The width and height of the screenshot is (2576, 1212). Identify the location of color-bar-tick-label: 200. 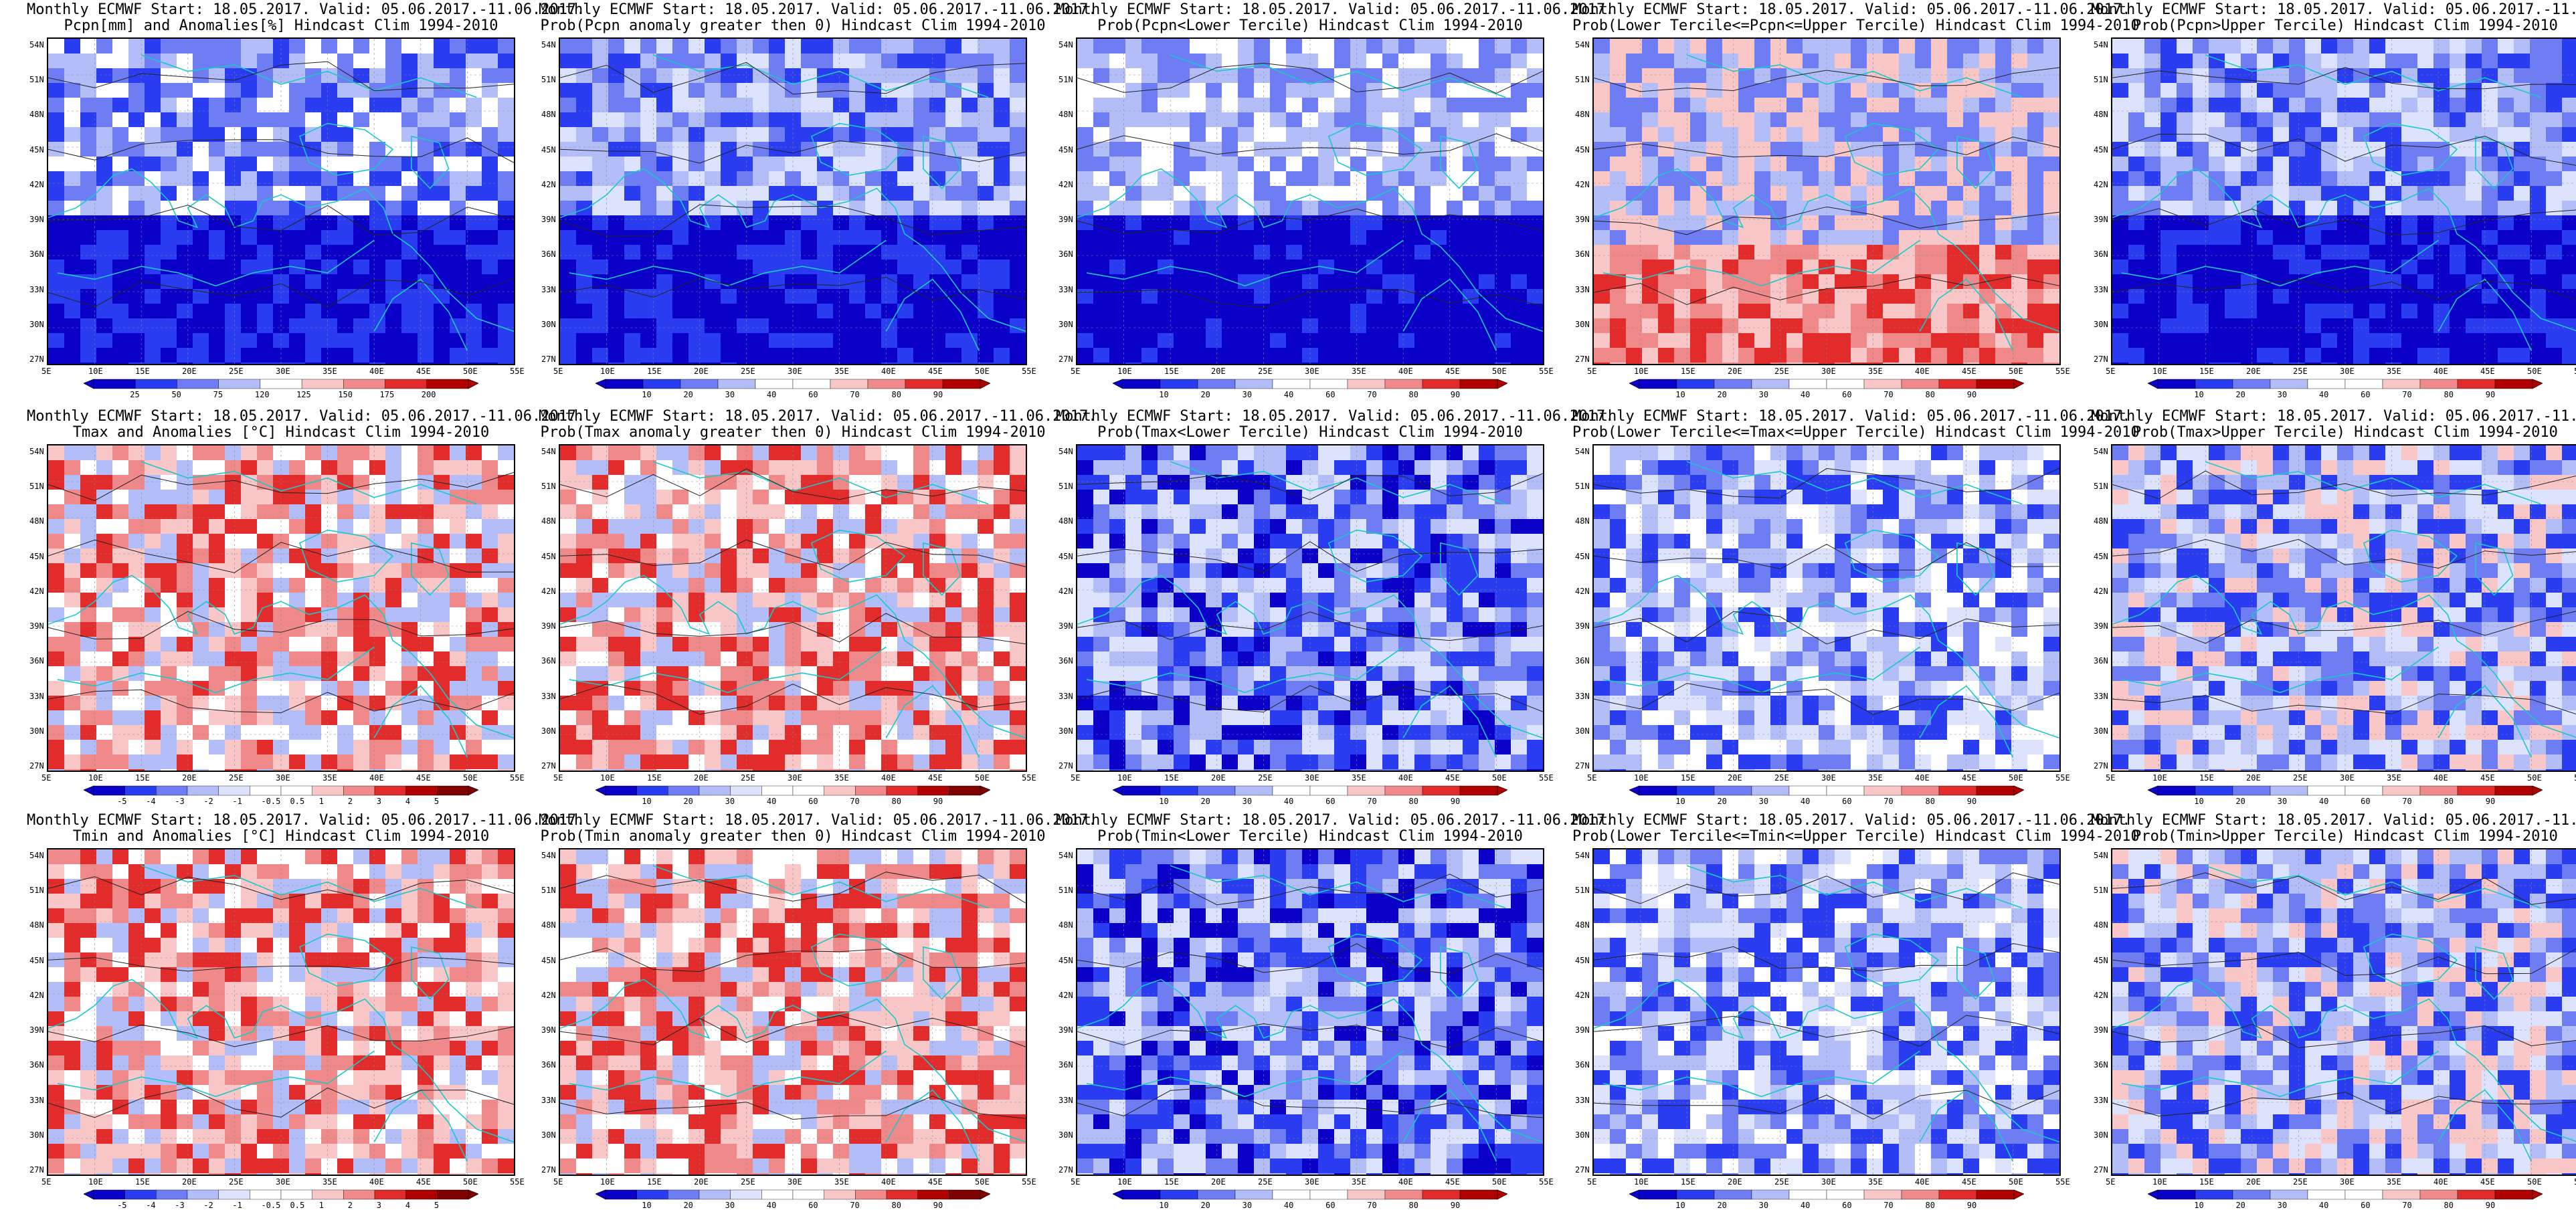
(429, 394).